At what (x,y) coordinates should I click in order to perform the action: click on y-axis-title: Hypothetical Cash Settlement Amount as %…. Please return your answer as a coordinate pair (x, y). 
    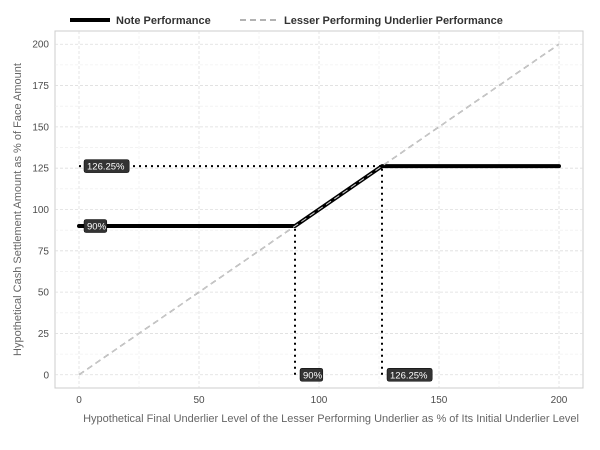
    Looking at the image, I should click on (18, 209).